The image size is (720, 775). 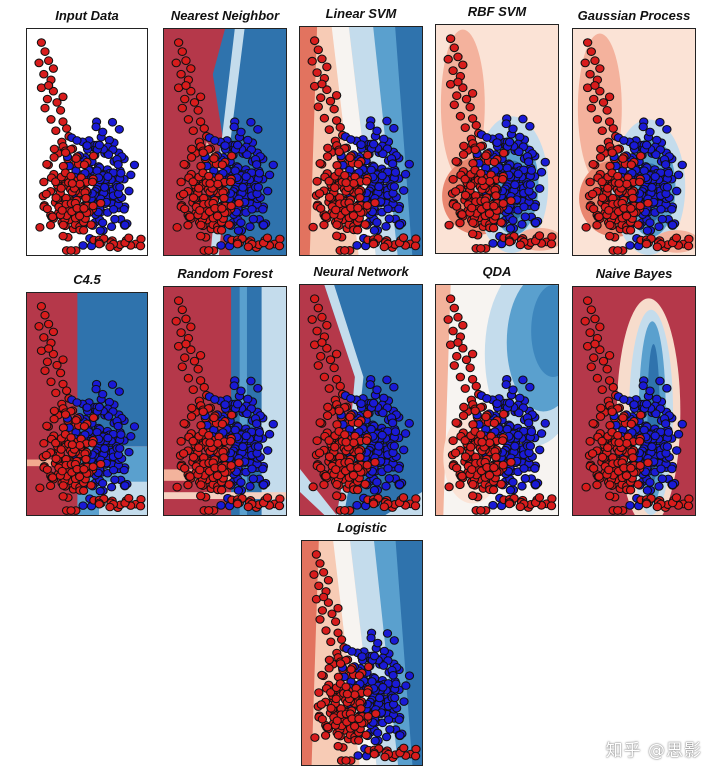 What do you see at coordinates (497, 389) in the screenshot?
I see `panel-qda: QDA` at bounding box center [497, 389].